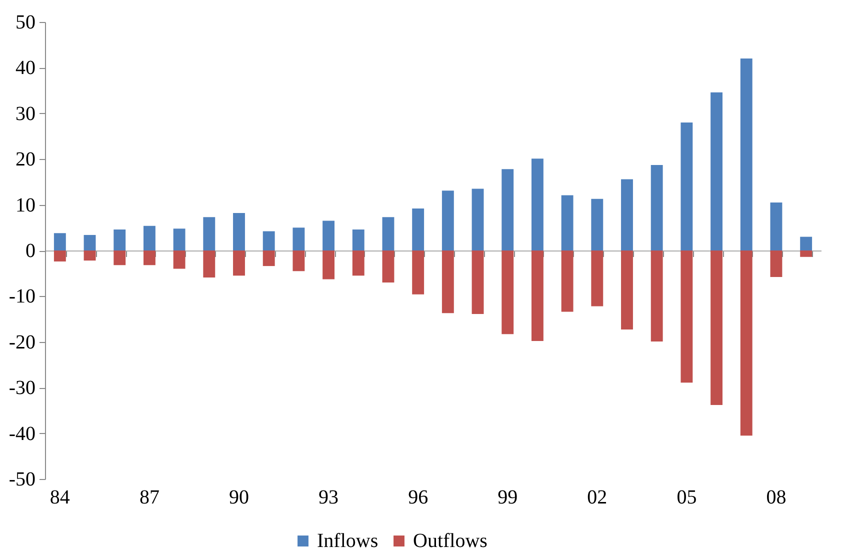 This screenshot has width=846, height=557. What do you see at coordinates (328, 497) in the screenshot?
I see `x-tick-label: 93` at bounding box center [328, 497].